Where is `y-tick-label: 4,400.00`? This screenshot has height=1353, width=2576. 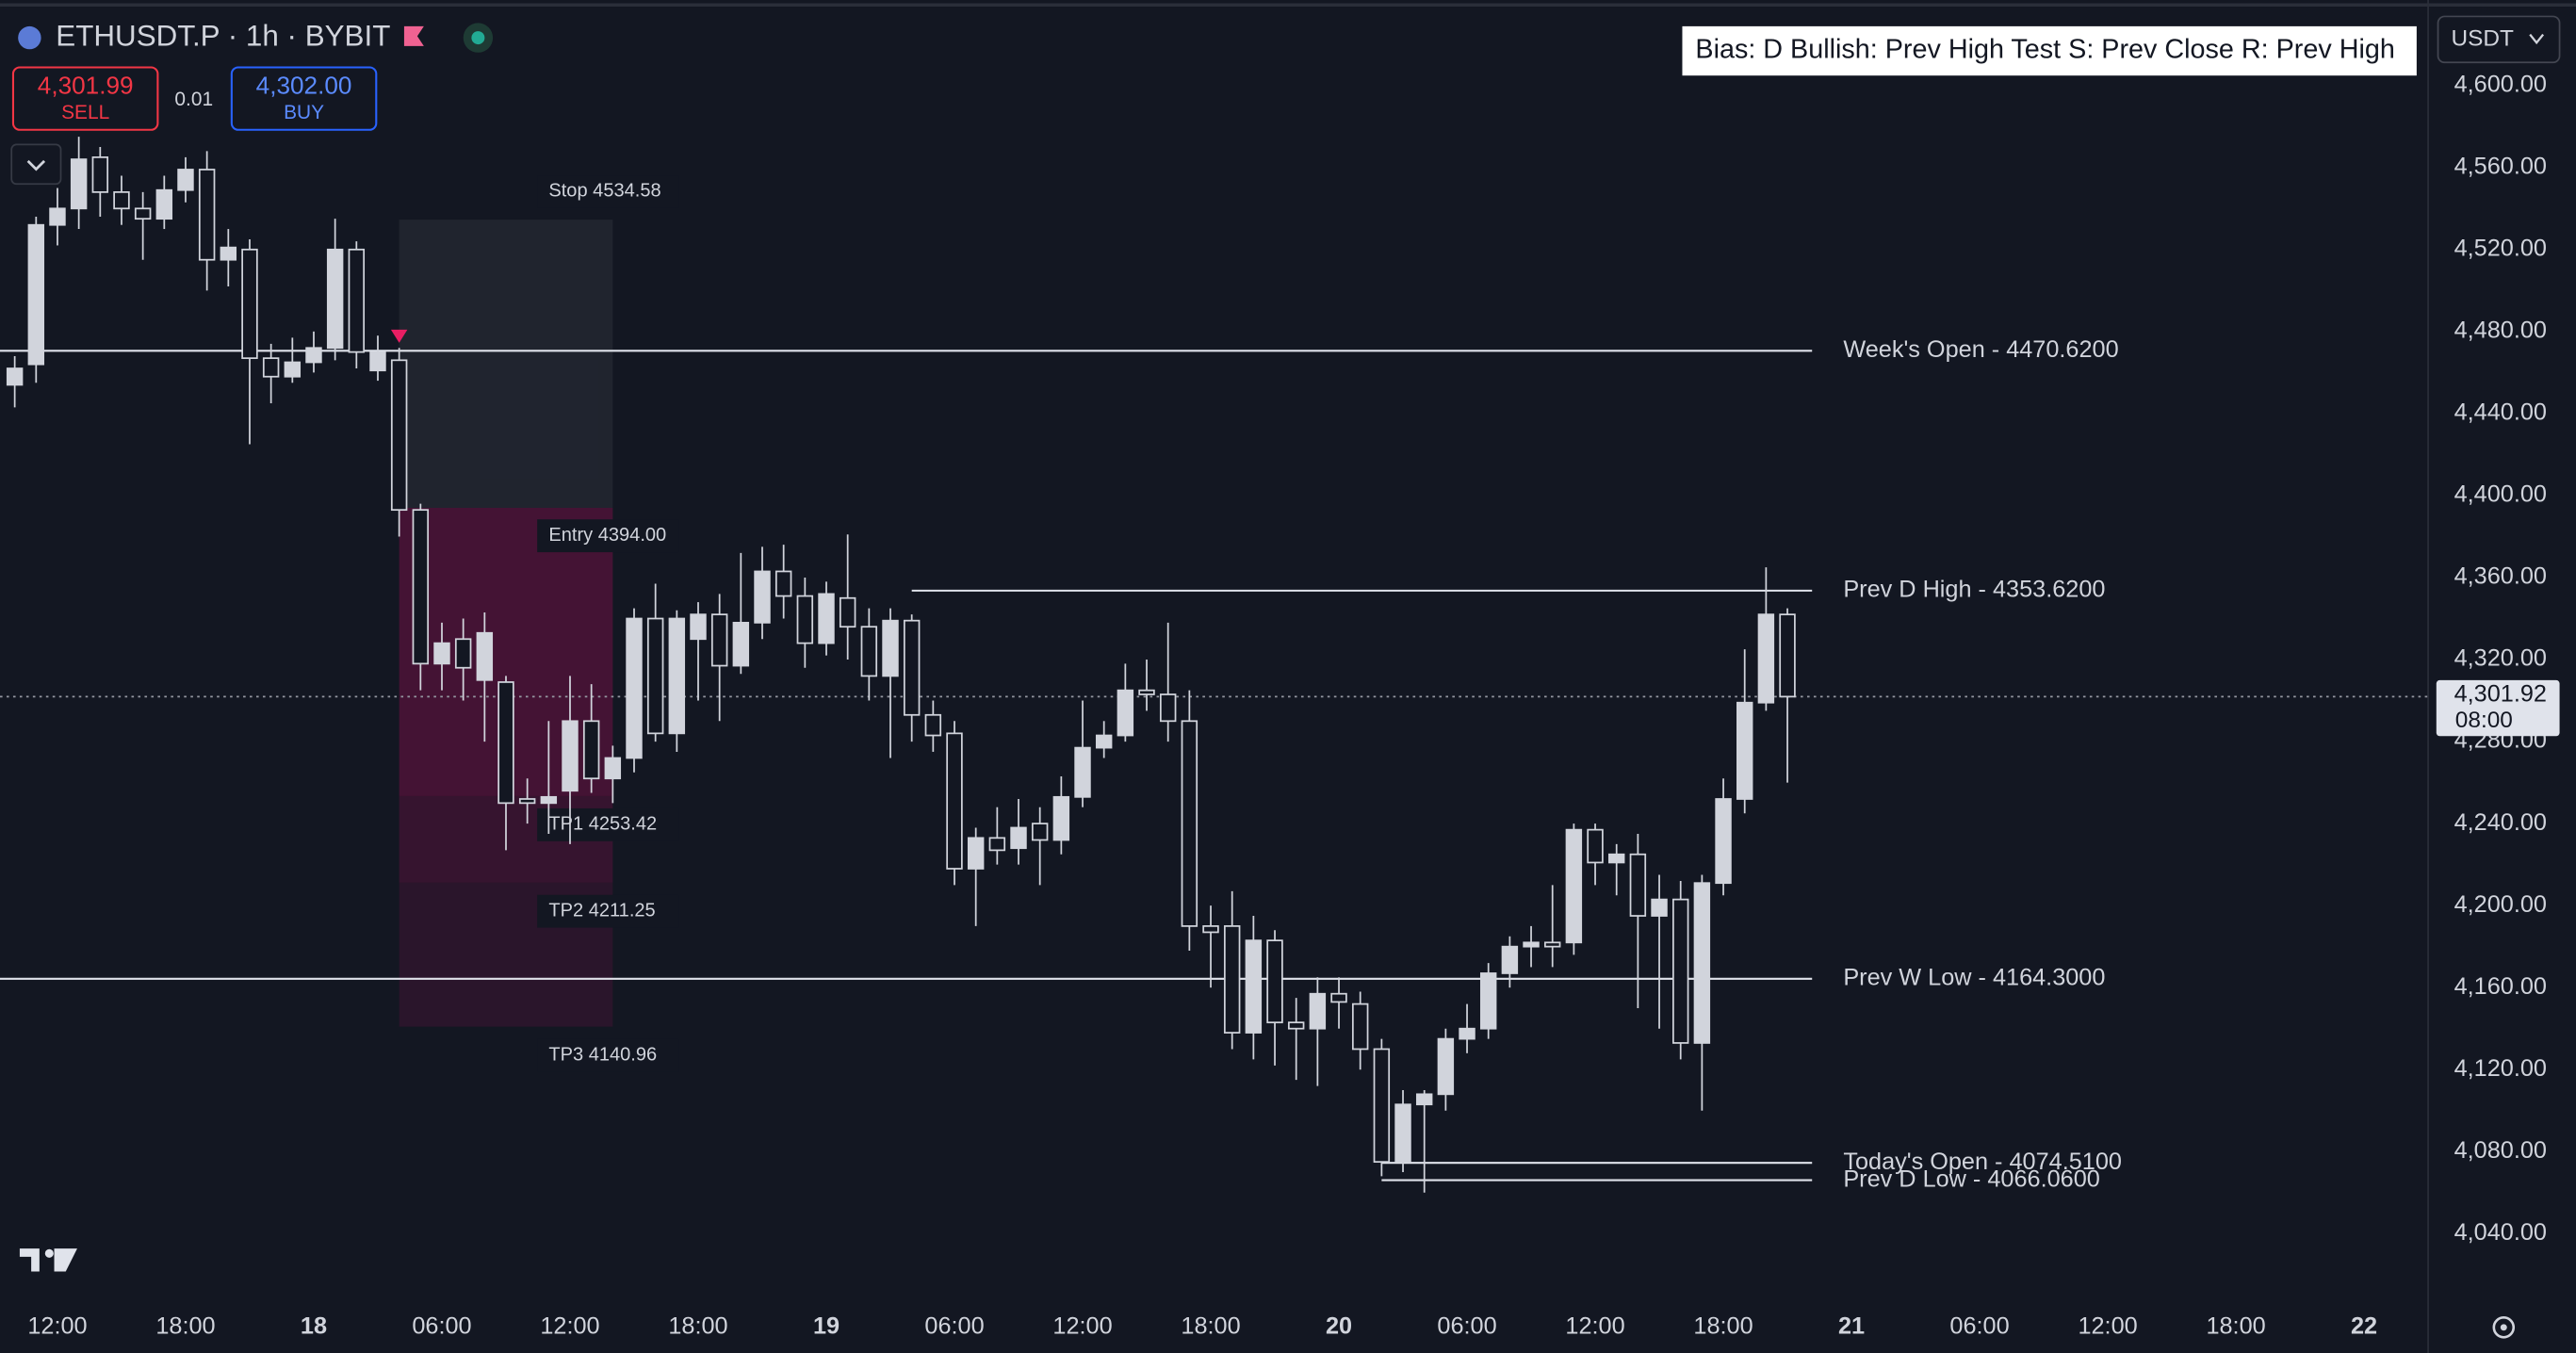
y-tick-label: 4,400.00 is located at coordinates (2500, 494).